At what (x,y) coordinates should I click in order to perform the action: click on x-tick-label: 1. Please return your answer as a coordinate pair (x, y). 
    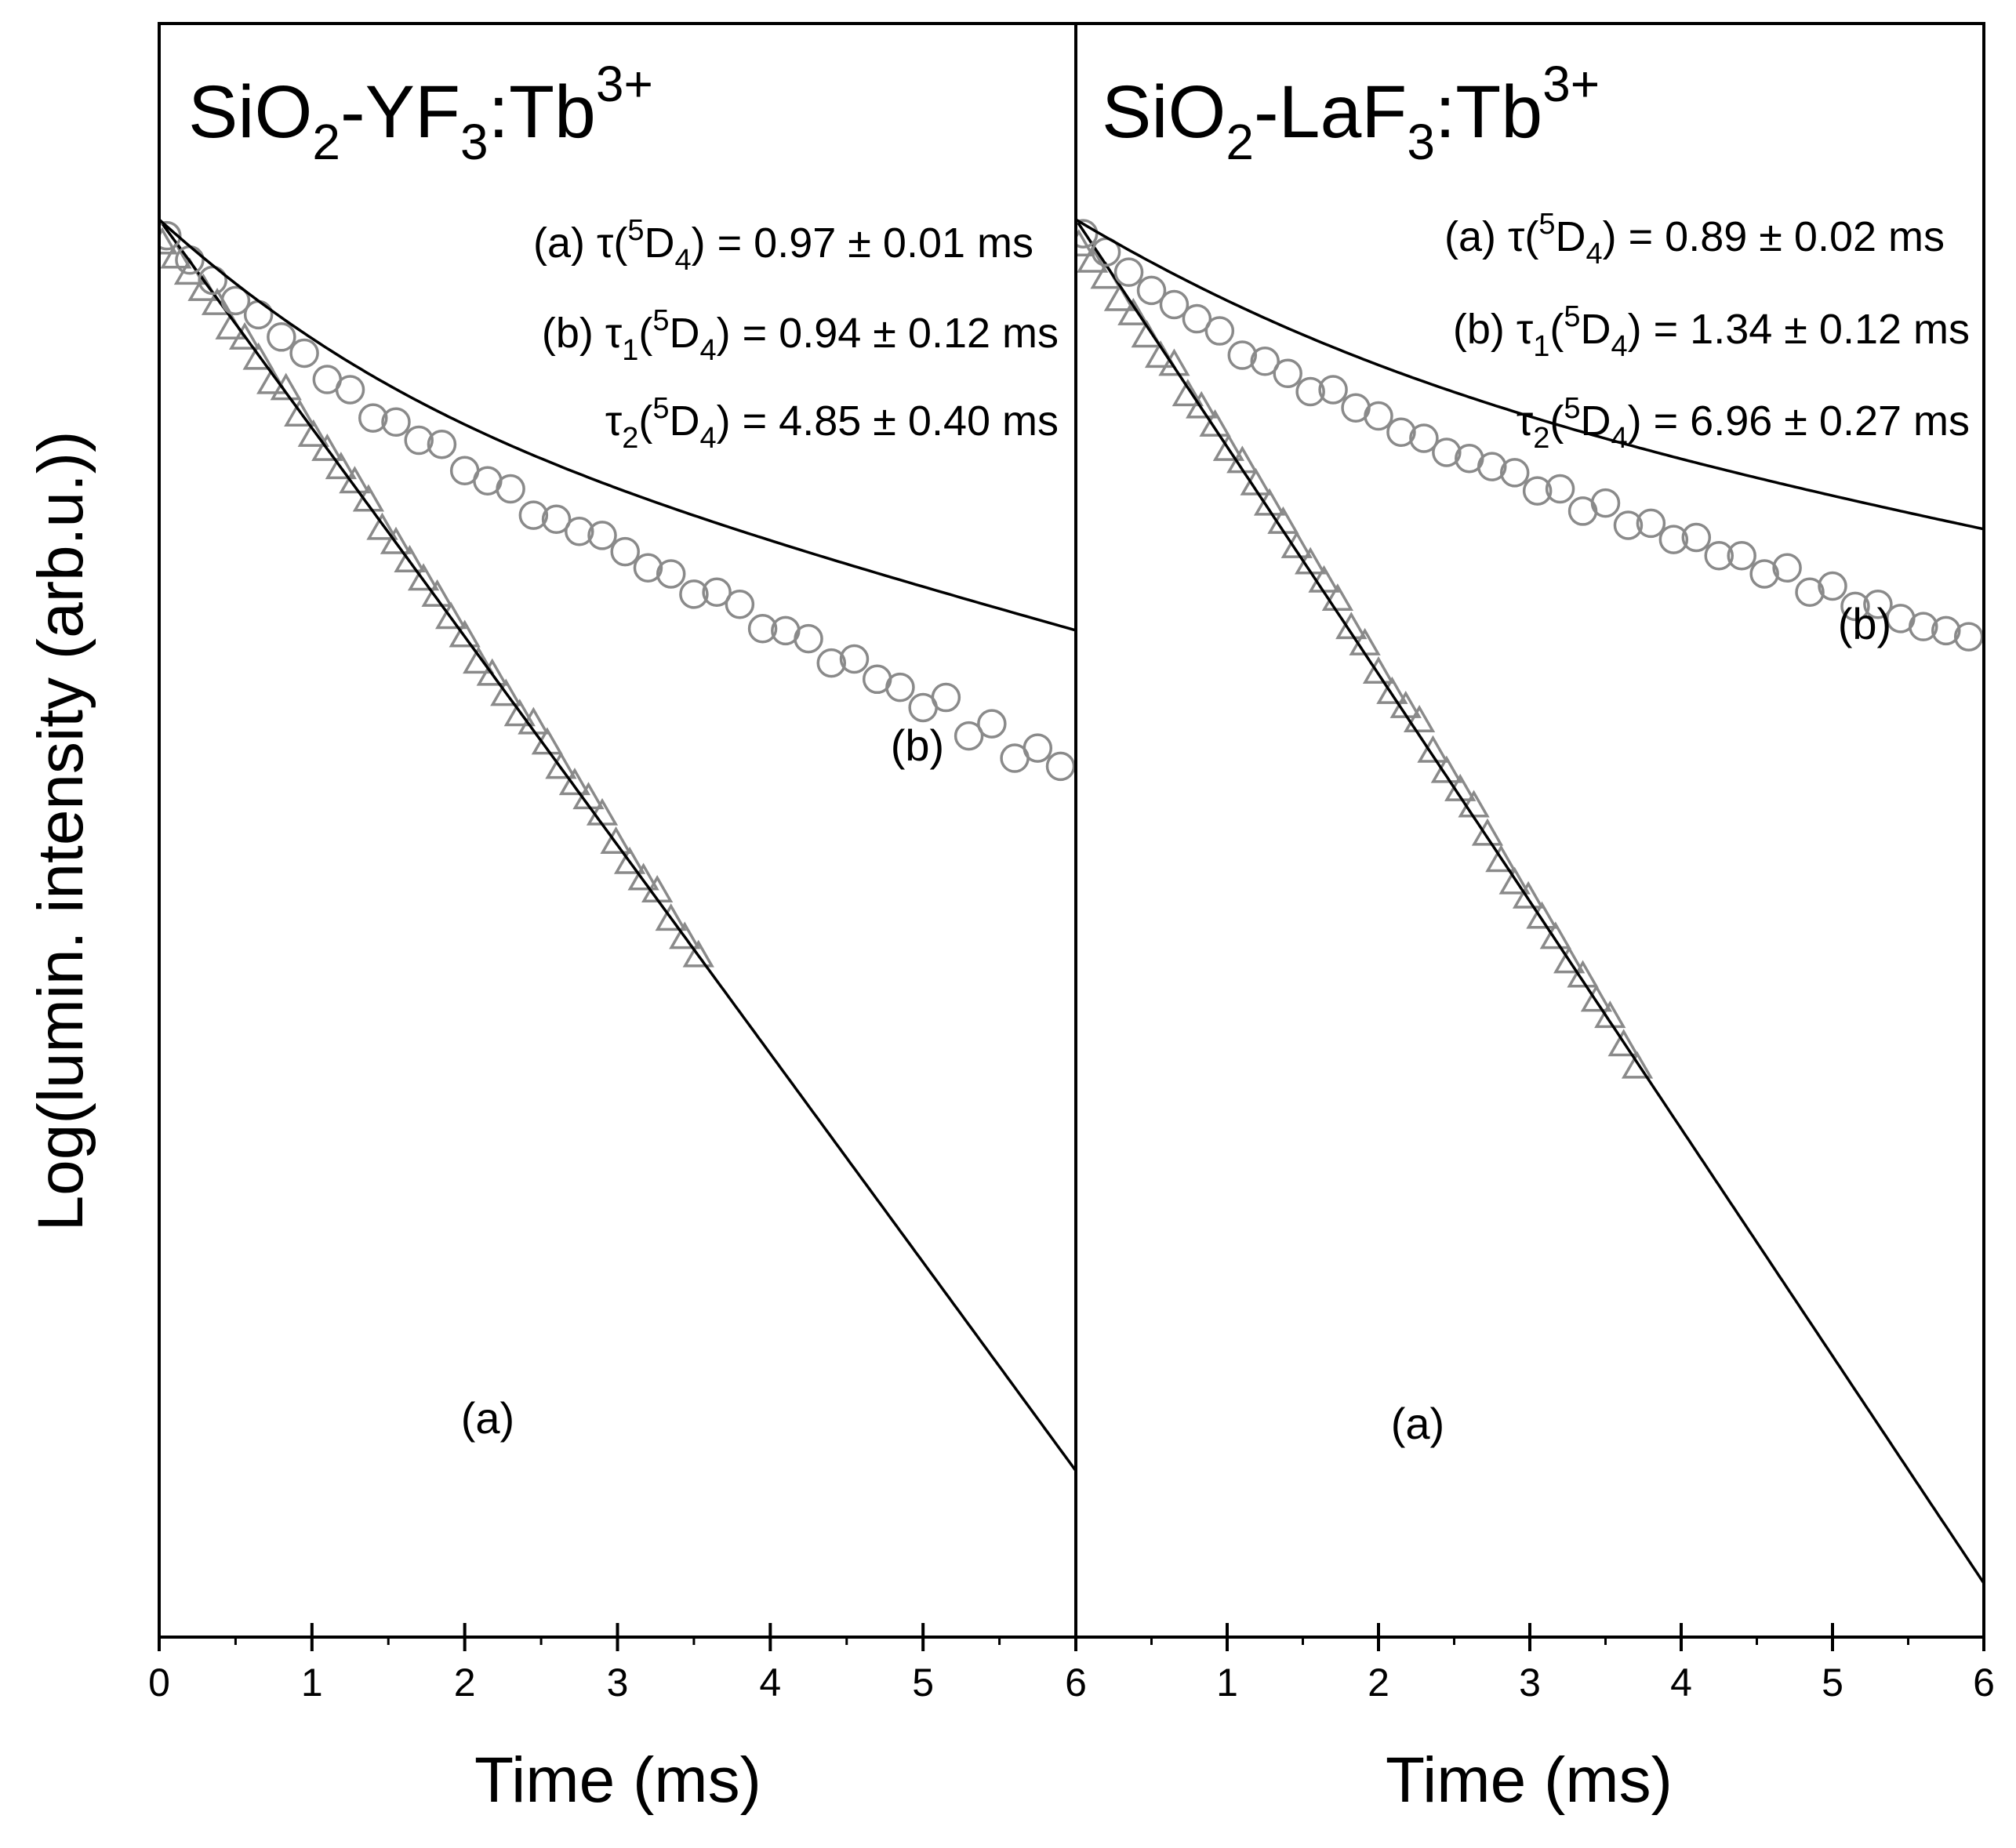
    Looking at the image, I should click on (312, 1683).